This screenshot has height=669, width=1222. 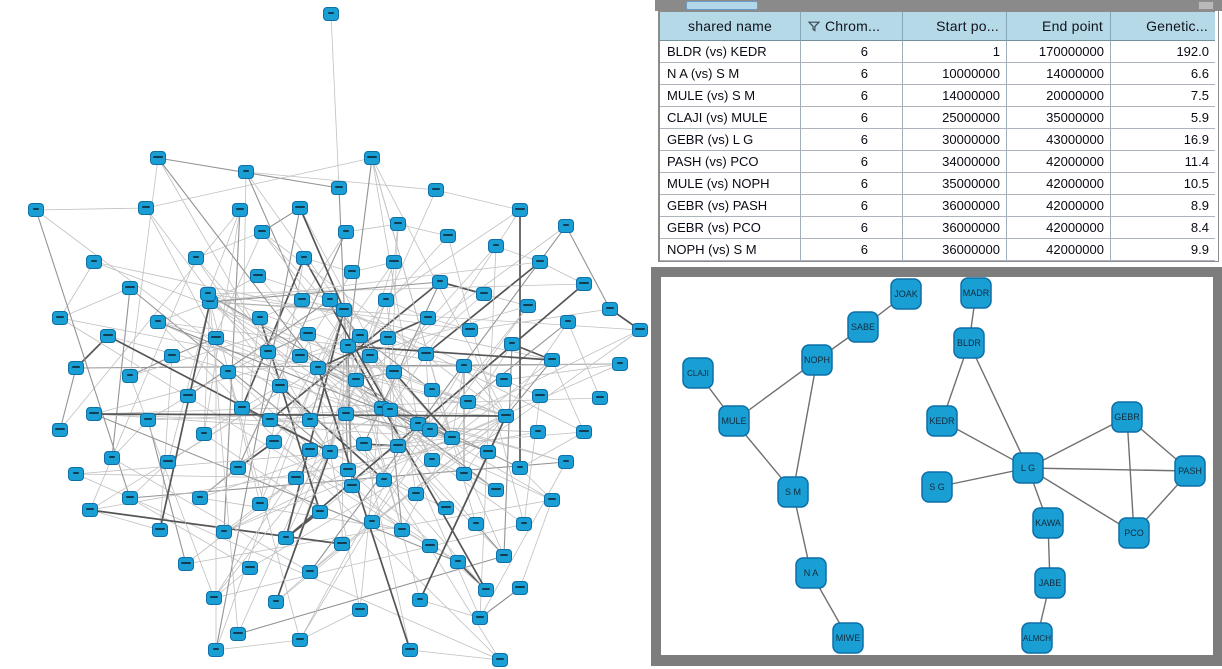 I want to click on network-node-BLDR: BLDR, so click(x=969, y=343).